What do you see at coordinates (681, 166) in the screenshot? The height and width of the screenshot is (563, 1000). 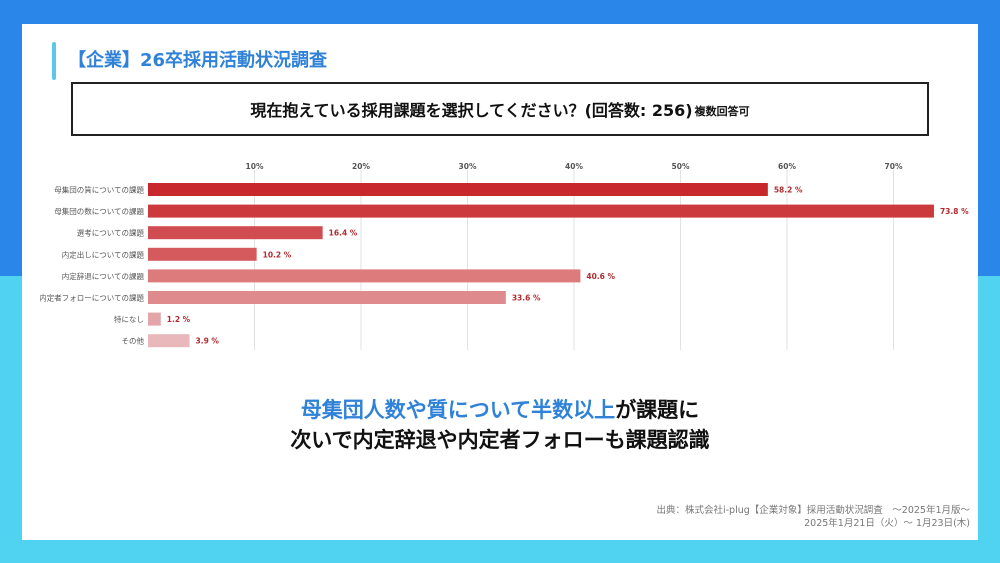 I see `x-tick-label: 50%` at bounding box center [681, 166].